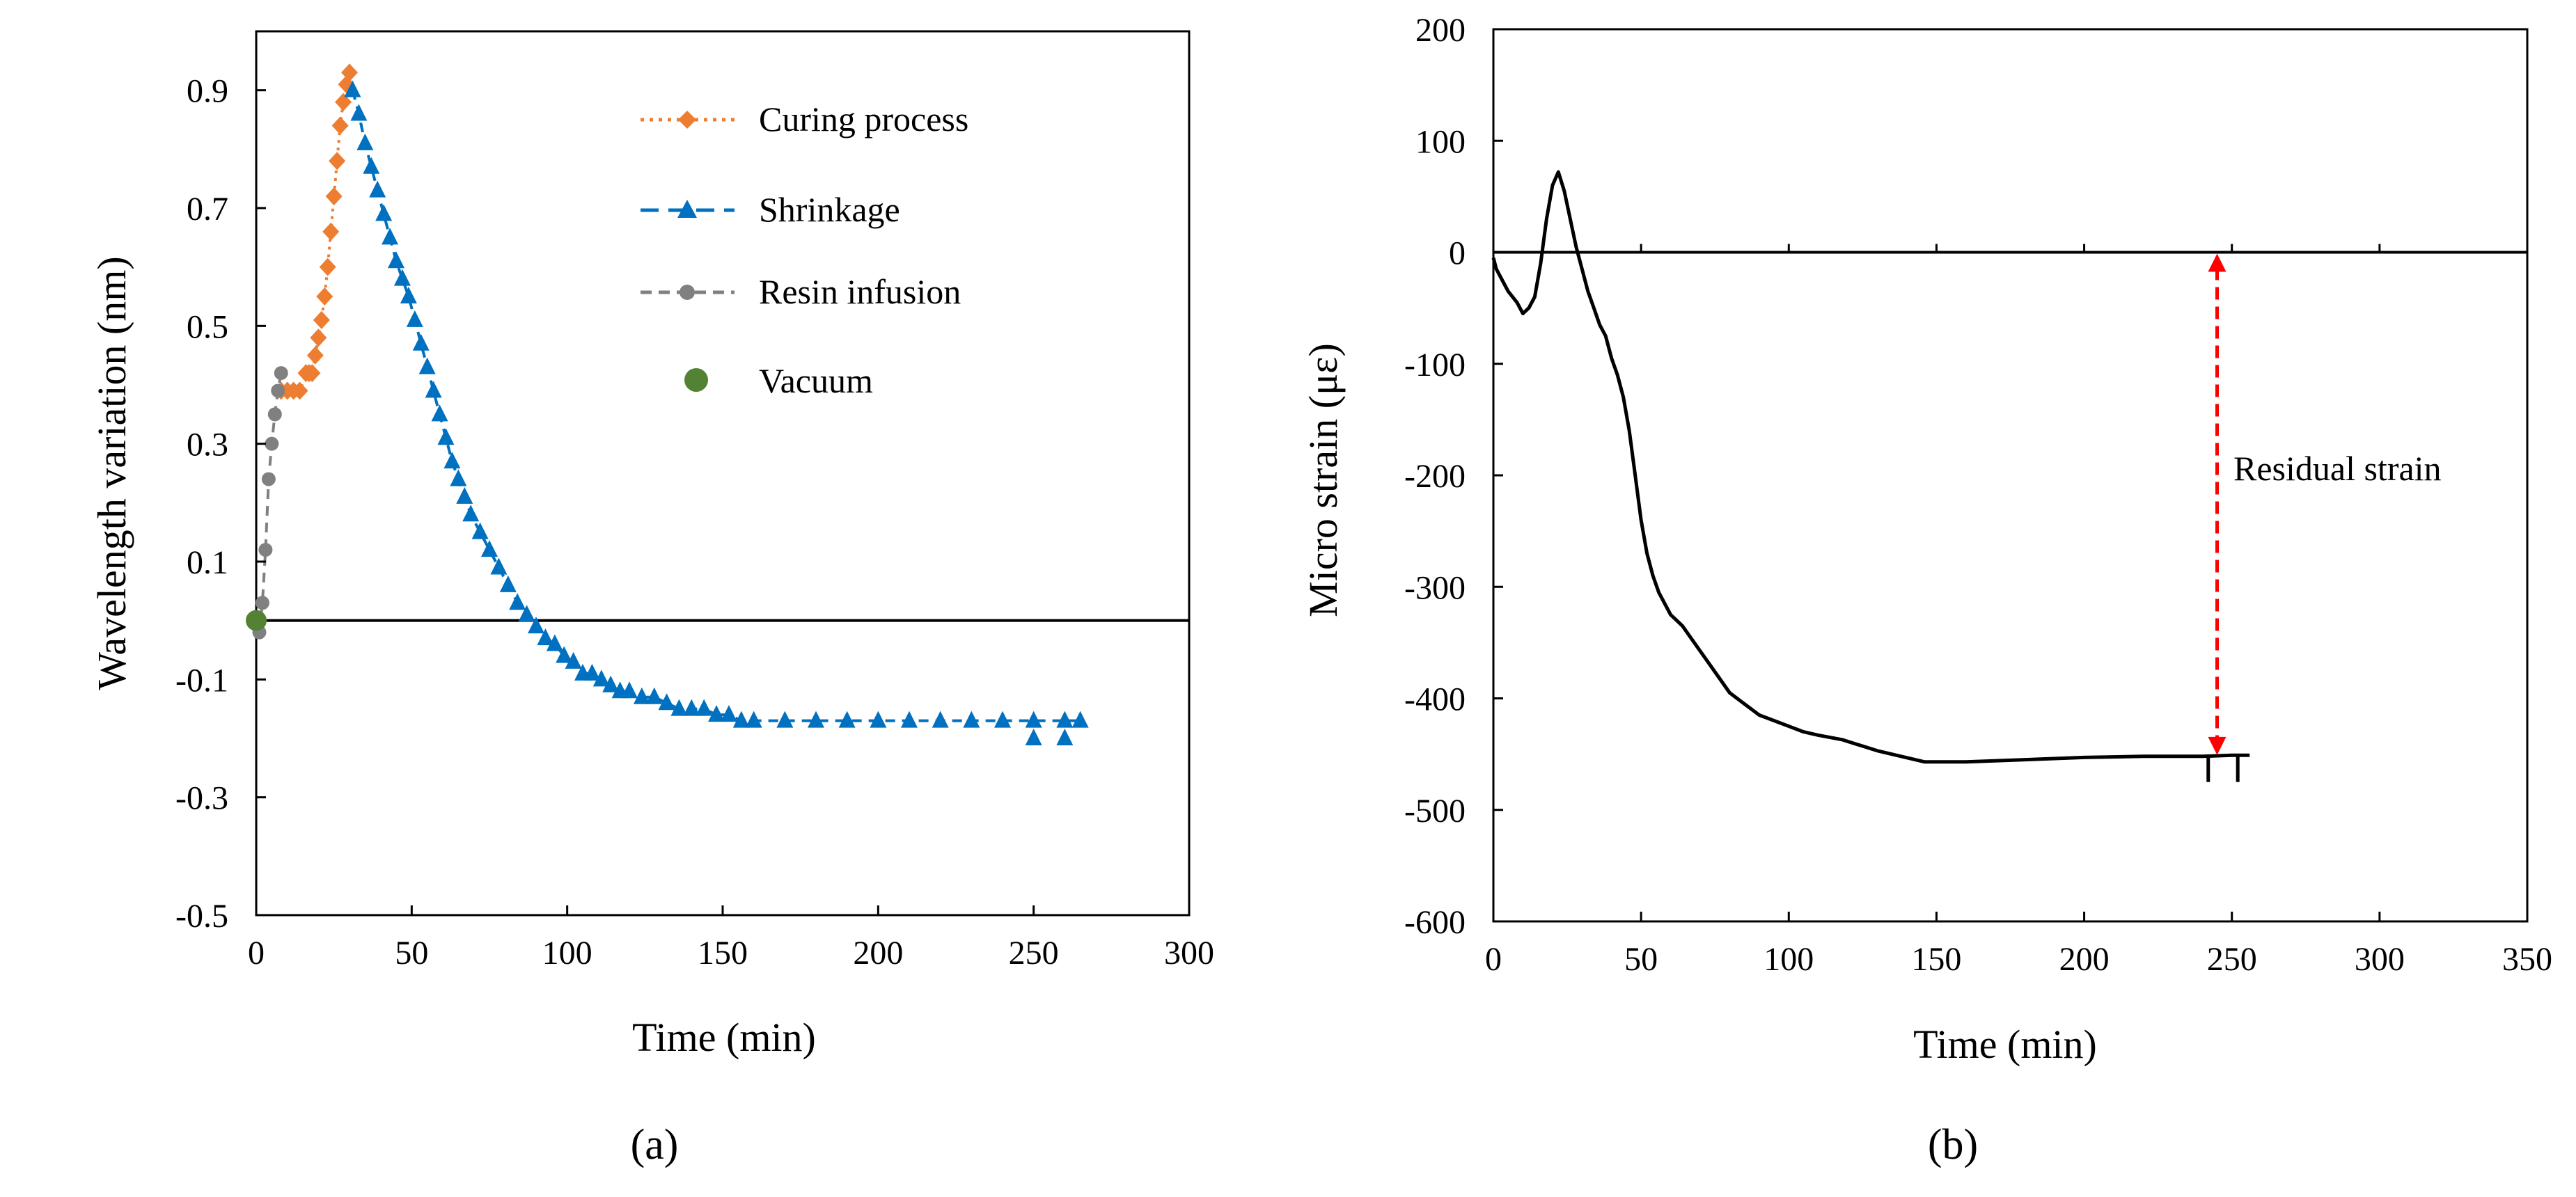 The width and height of the screenshot is (2576, 1197). I want to click on panel-a-y-tick-label: 0.9, so click(207, 91).